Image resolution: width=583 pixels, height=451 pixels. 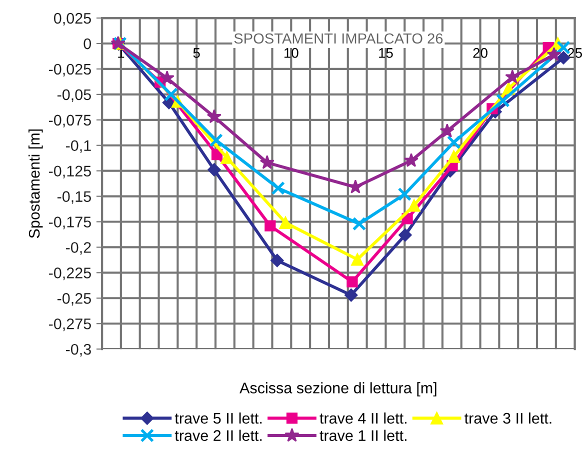 What do you see at coordinates (72, 19) in the screenshot?
I see `y-tick-label: 0,025` at bounding box center [72, 19].